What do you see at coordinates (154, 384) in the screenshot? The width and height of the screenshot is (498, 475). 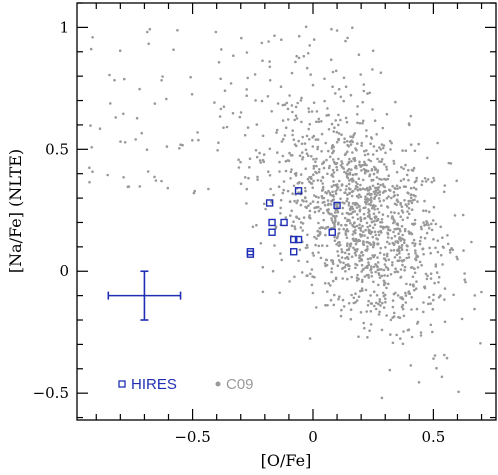 I see `legend-hires-label: HIRES` at bounding box center [154, 384].